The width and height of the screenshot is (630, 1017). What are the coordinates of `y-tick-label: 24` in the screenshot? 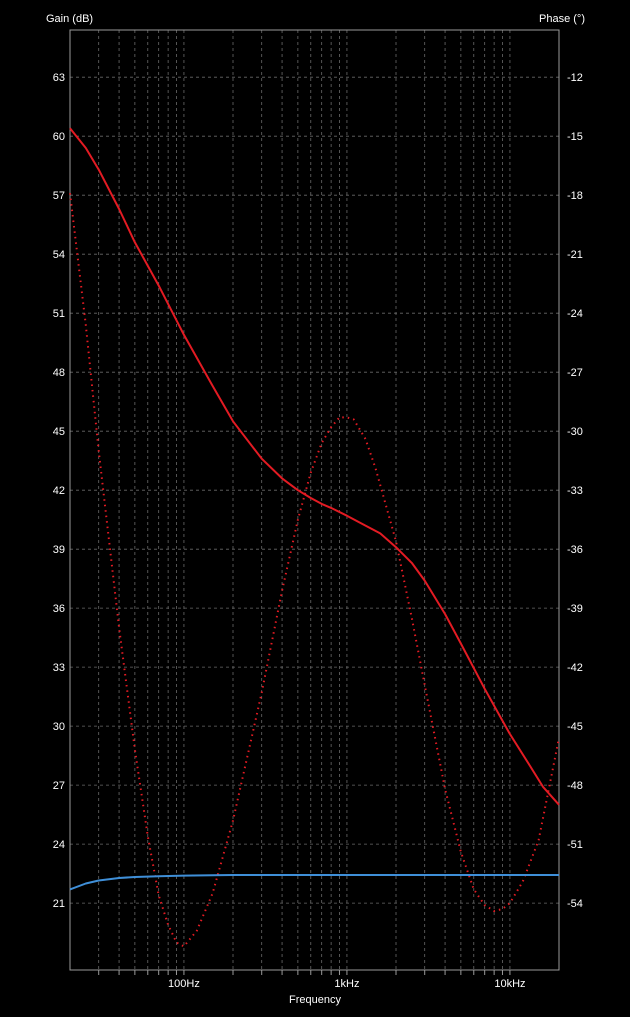 It's located at (59, 845).